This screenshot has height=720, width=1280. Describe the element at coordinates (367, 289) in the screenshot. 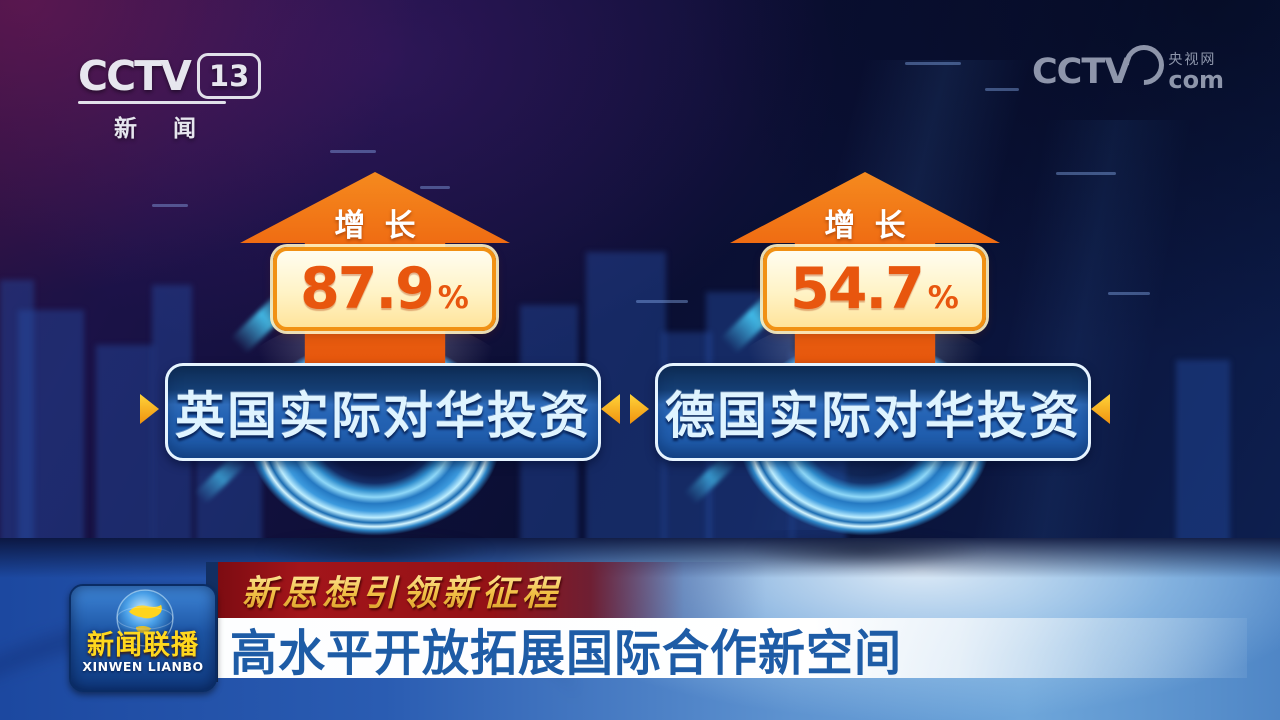

I see `growth-value: 87.9` at that location.